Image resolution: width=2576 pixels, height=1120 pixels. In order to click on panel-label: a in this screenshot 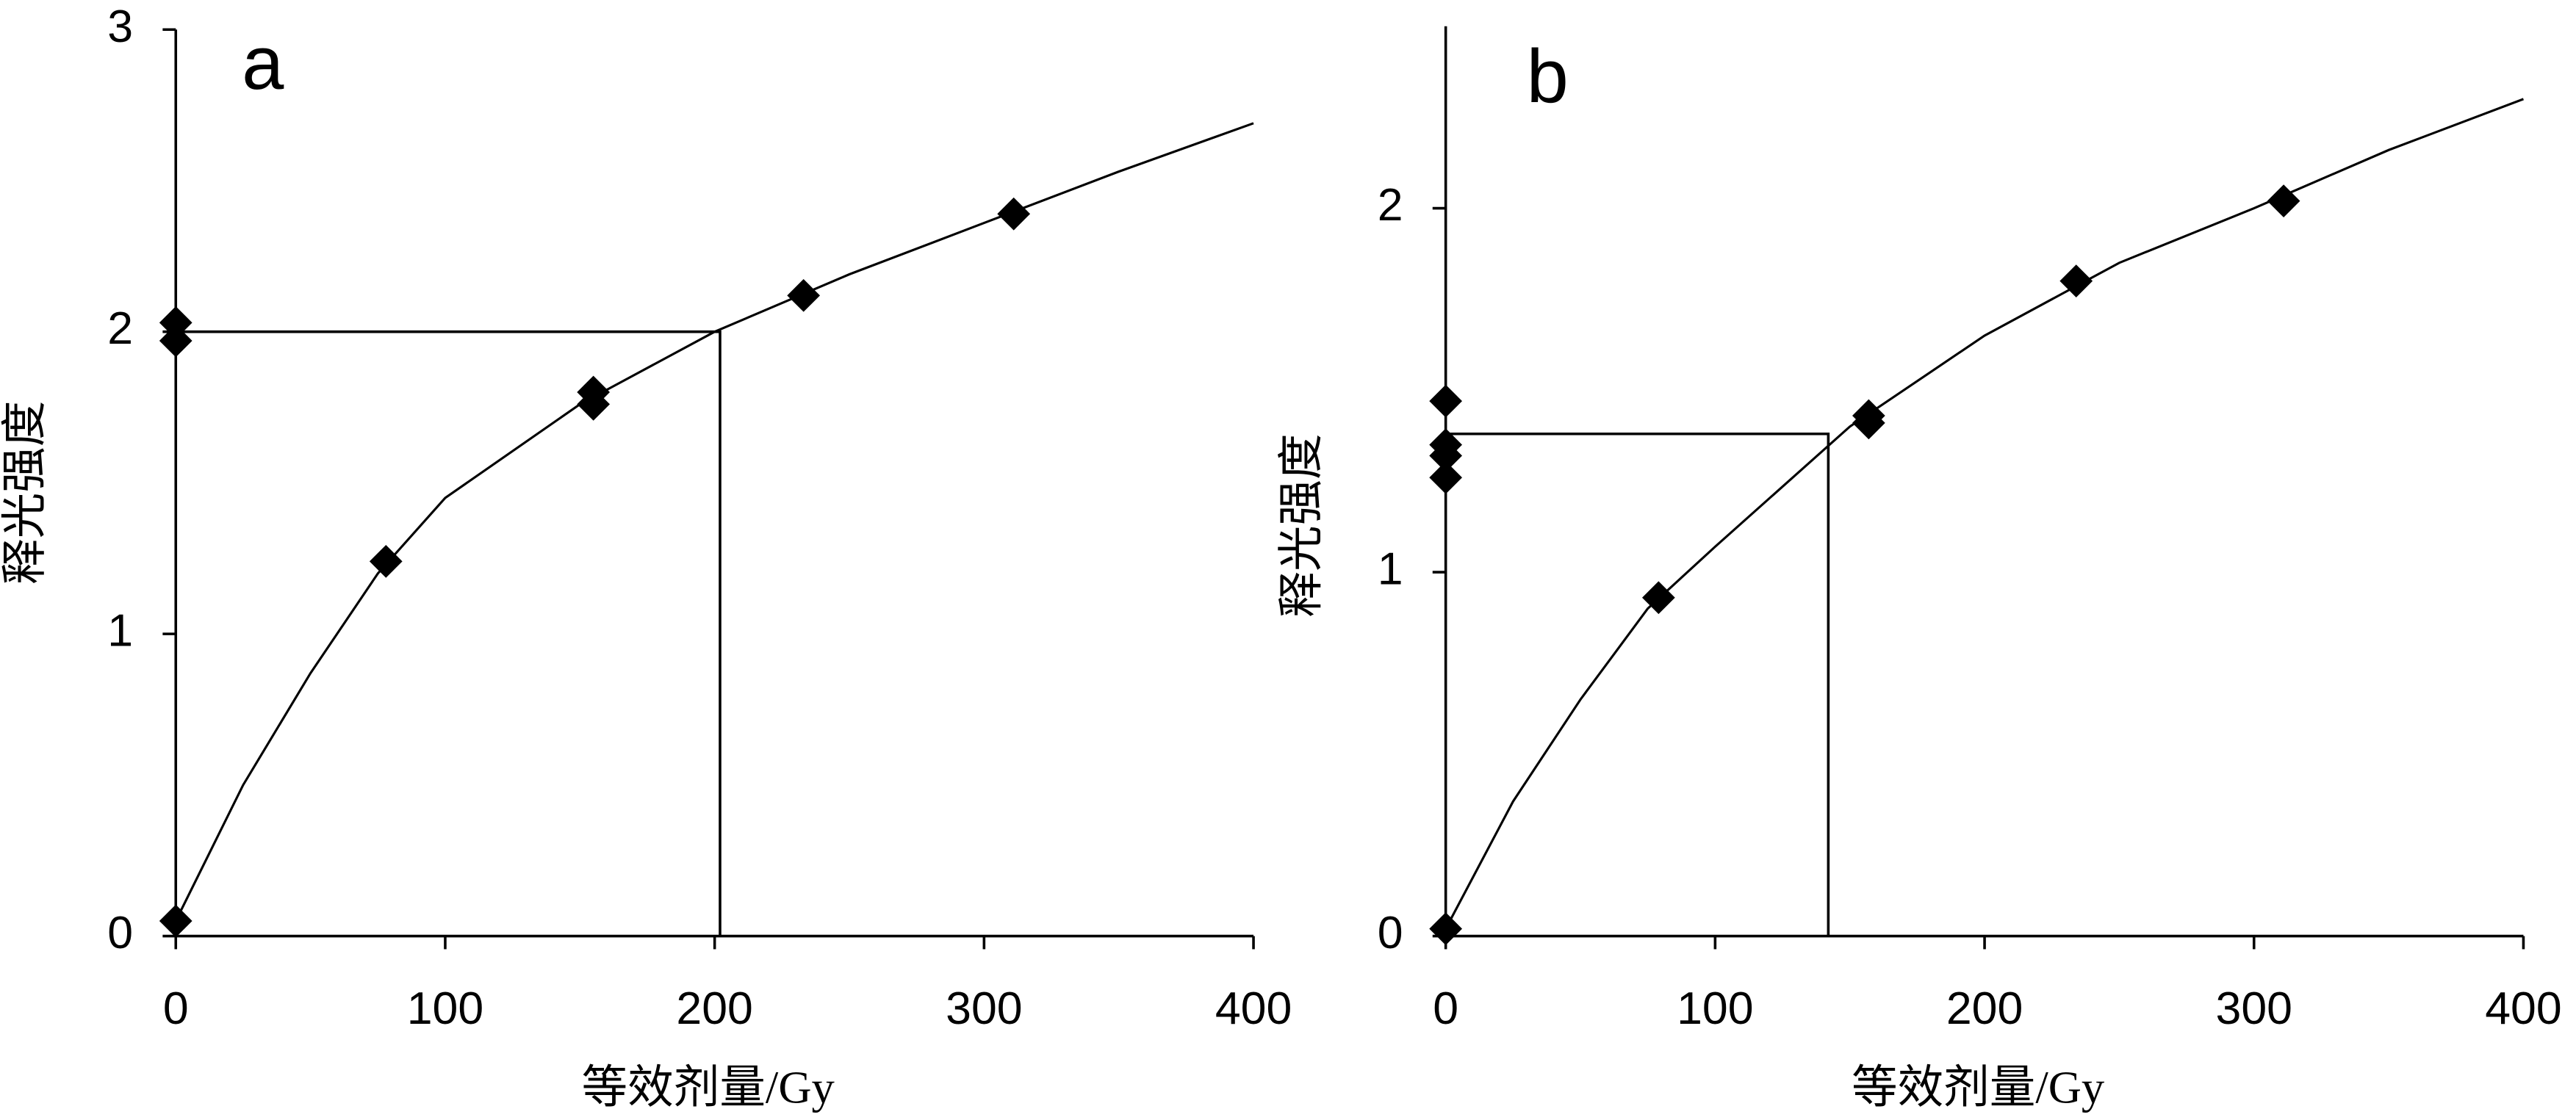, I will do `click(263, 63)`.